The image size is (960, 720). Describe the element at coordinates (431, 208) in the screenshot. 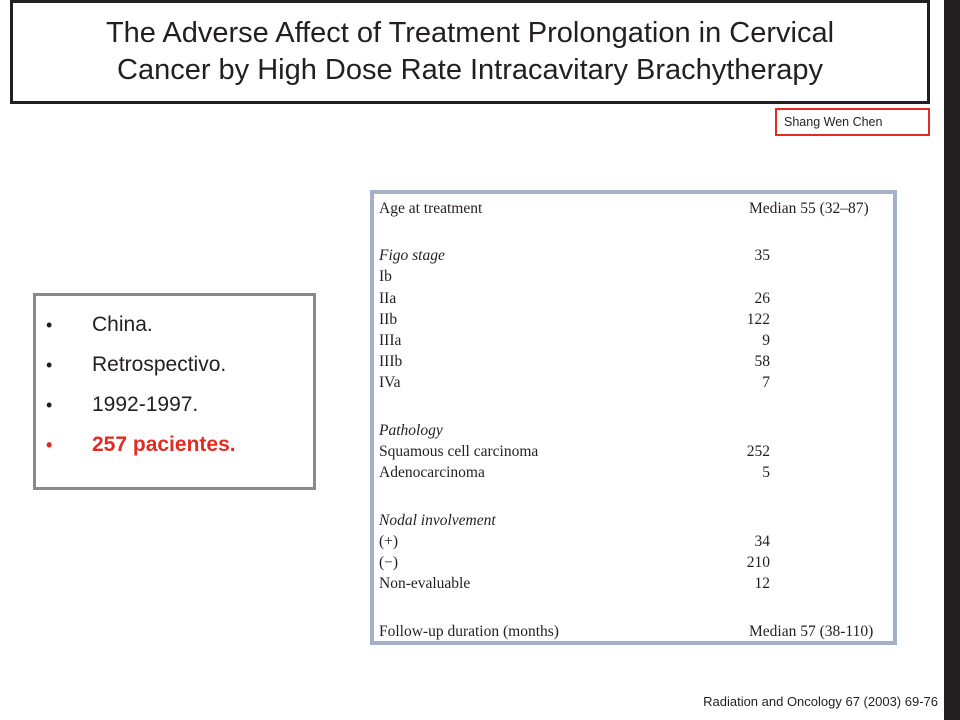

I see `table-row-label: Age at treatment` at that location.